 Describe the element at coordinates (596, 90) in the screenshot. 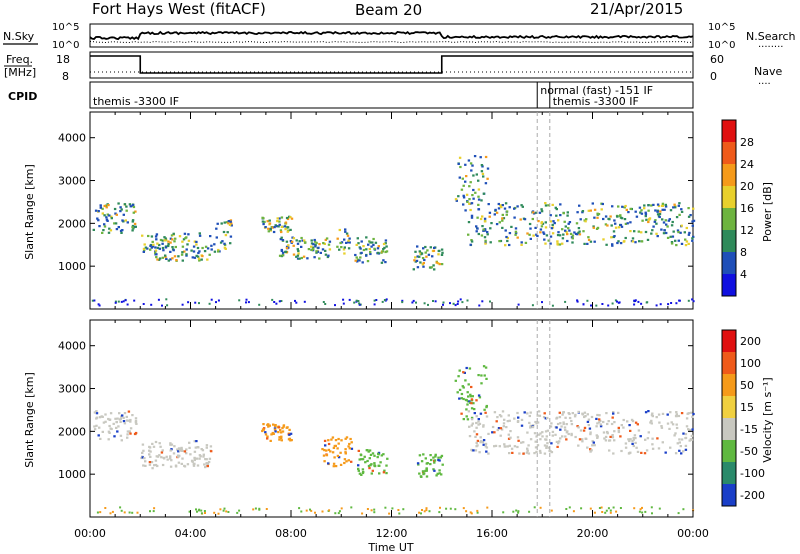

I see `cpid-segment-1: normal (fast) -151 IF` at that location.